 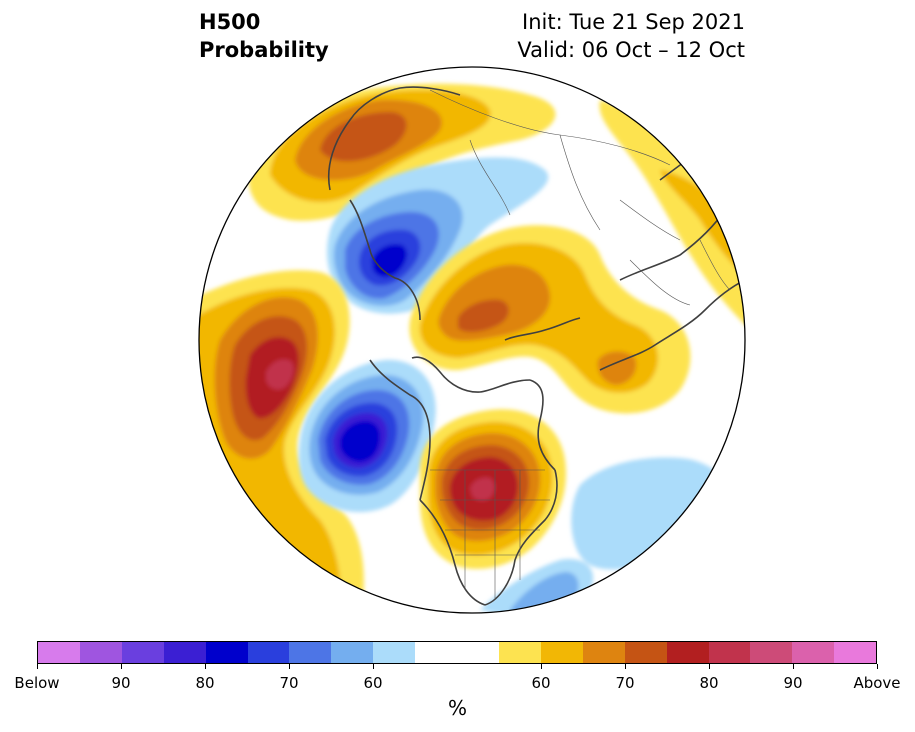 What do you see at coordinates (438, 235) in the screenshot?
I see `anomaly-below-bering` at bounding box center [438, 235].